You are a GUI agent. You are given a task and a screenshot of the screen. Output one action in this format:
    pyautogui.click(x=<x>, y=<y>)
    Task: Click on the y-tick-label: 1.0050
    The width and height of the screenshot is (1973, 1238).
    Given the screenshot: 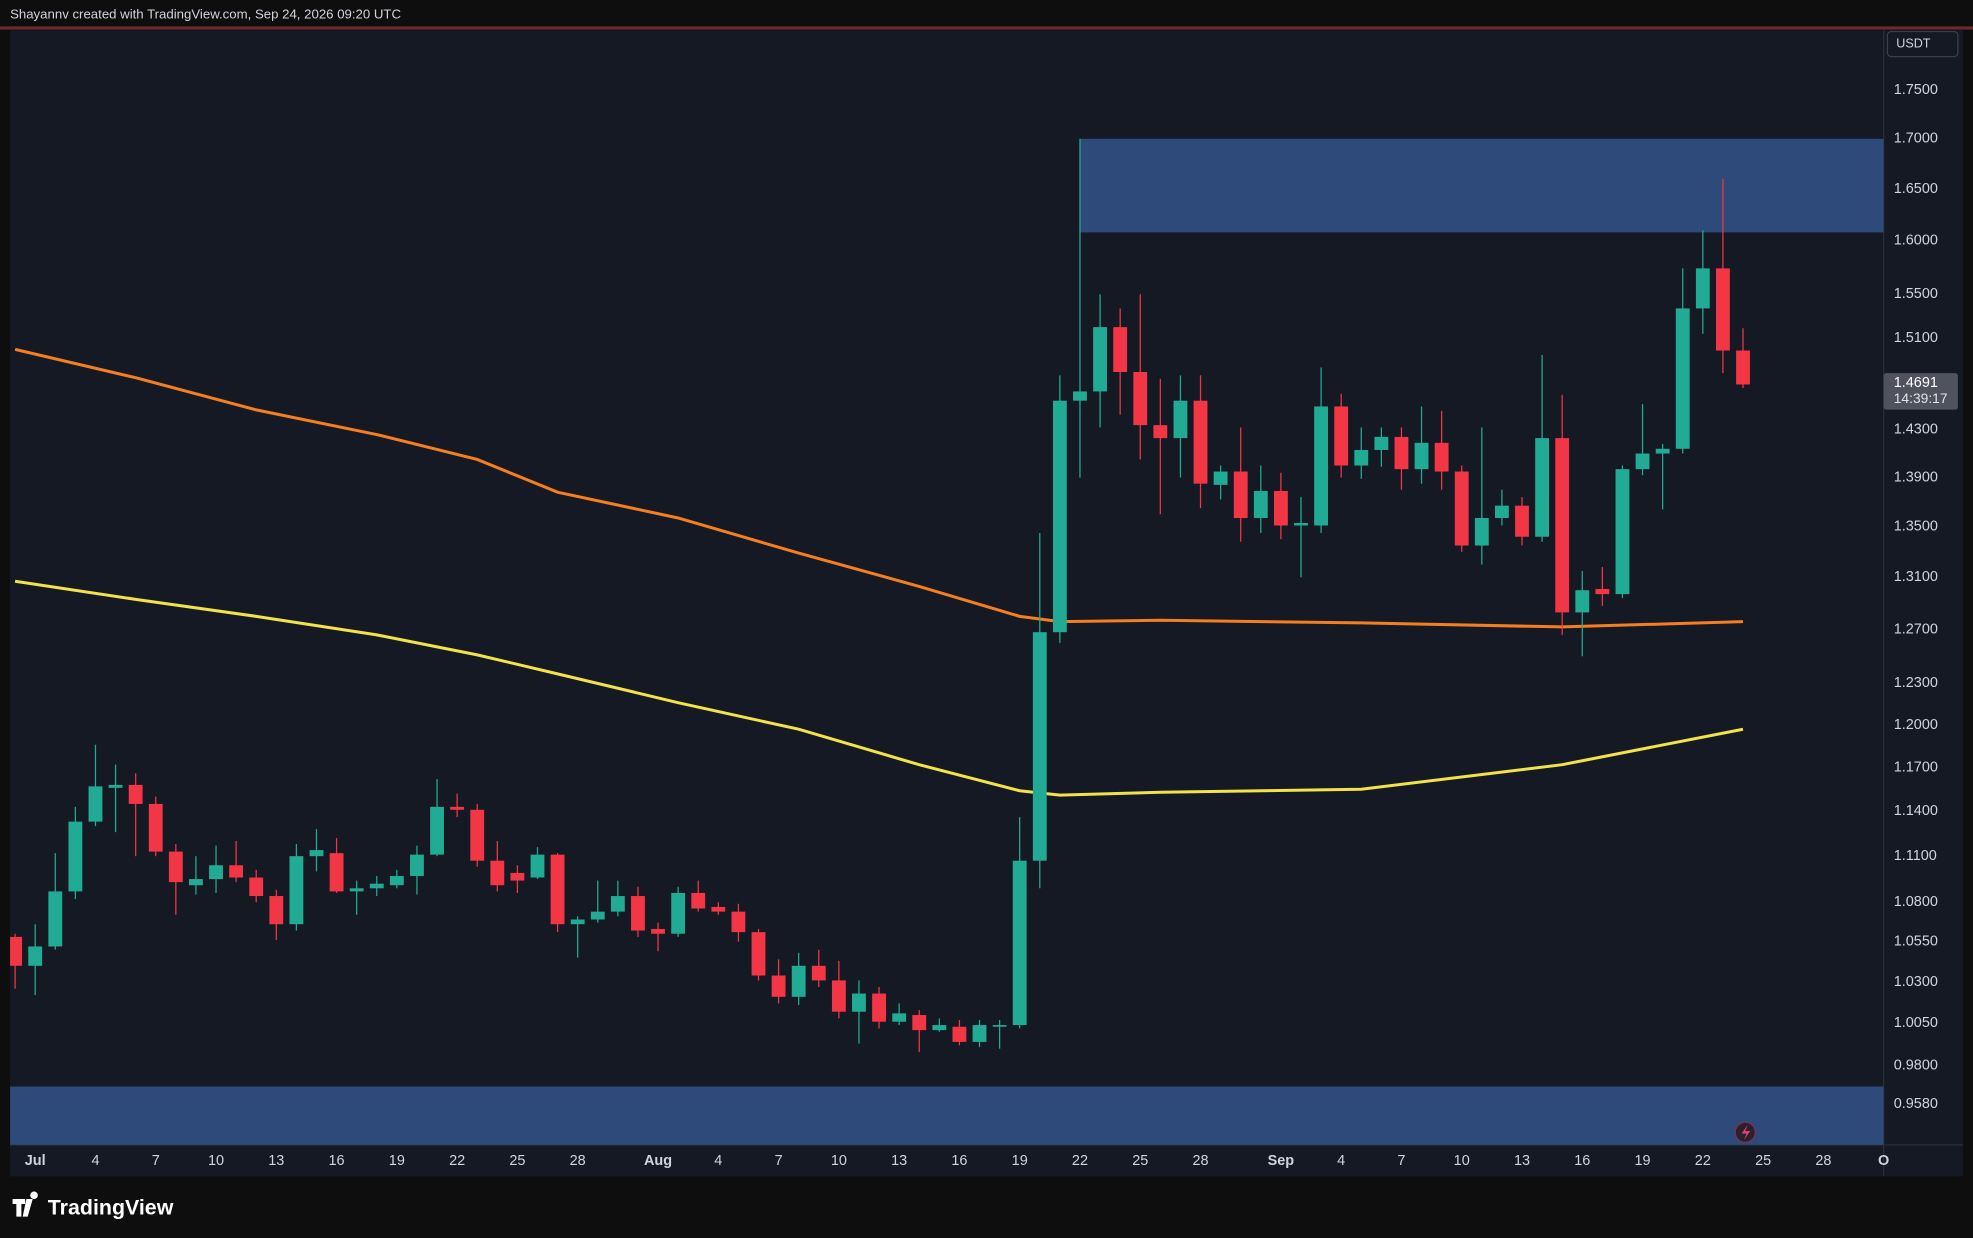 What is the action you would take?
    pyautogui.click(x=1916, y=1023)
    